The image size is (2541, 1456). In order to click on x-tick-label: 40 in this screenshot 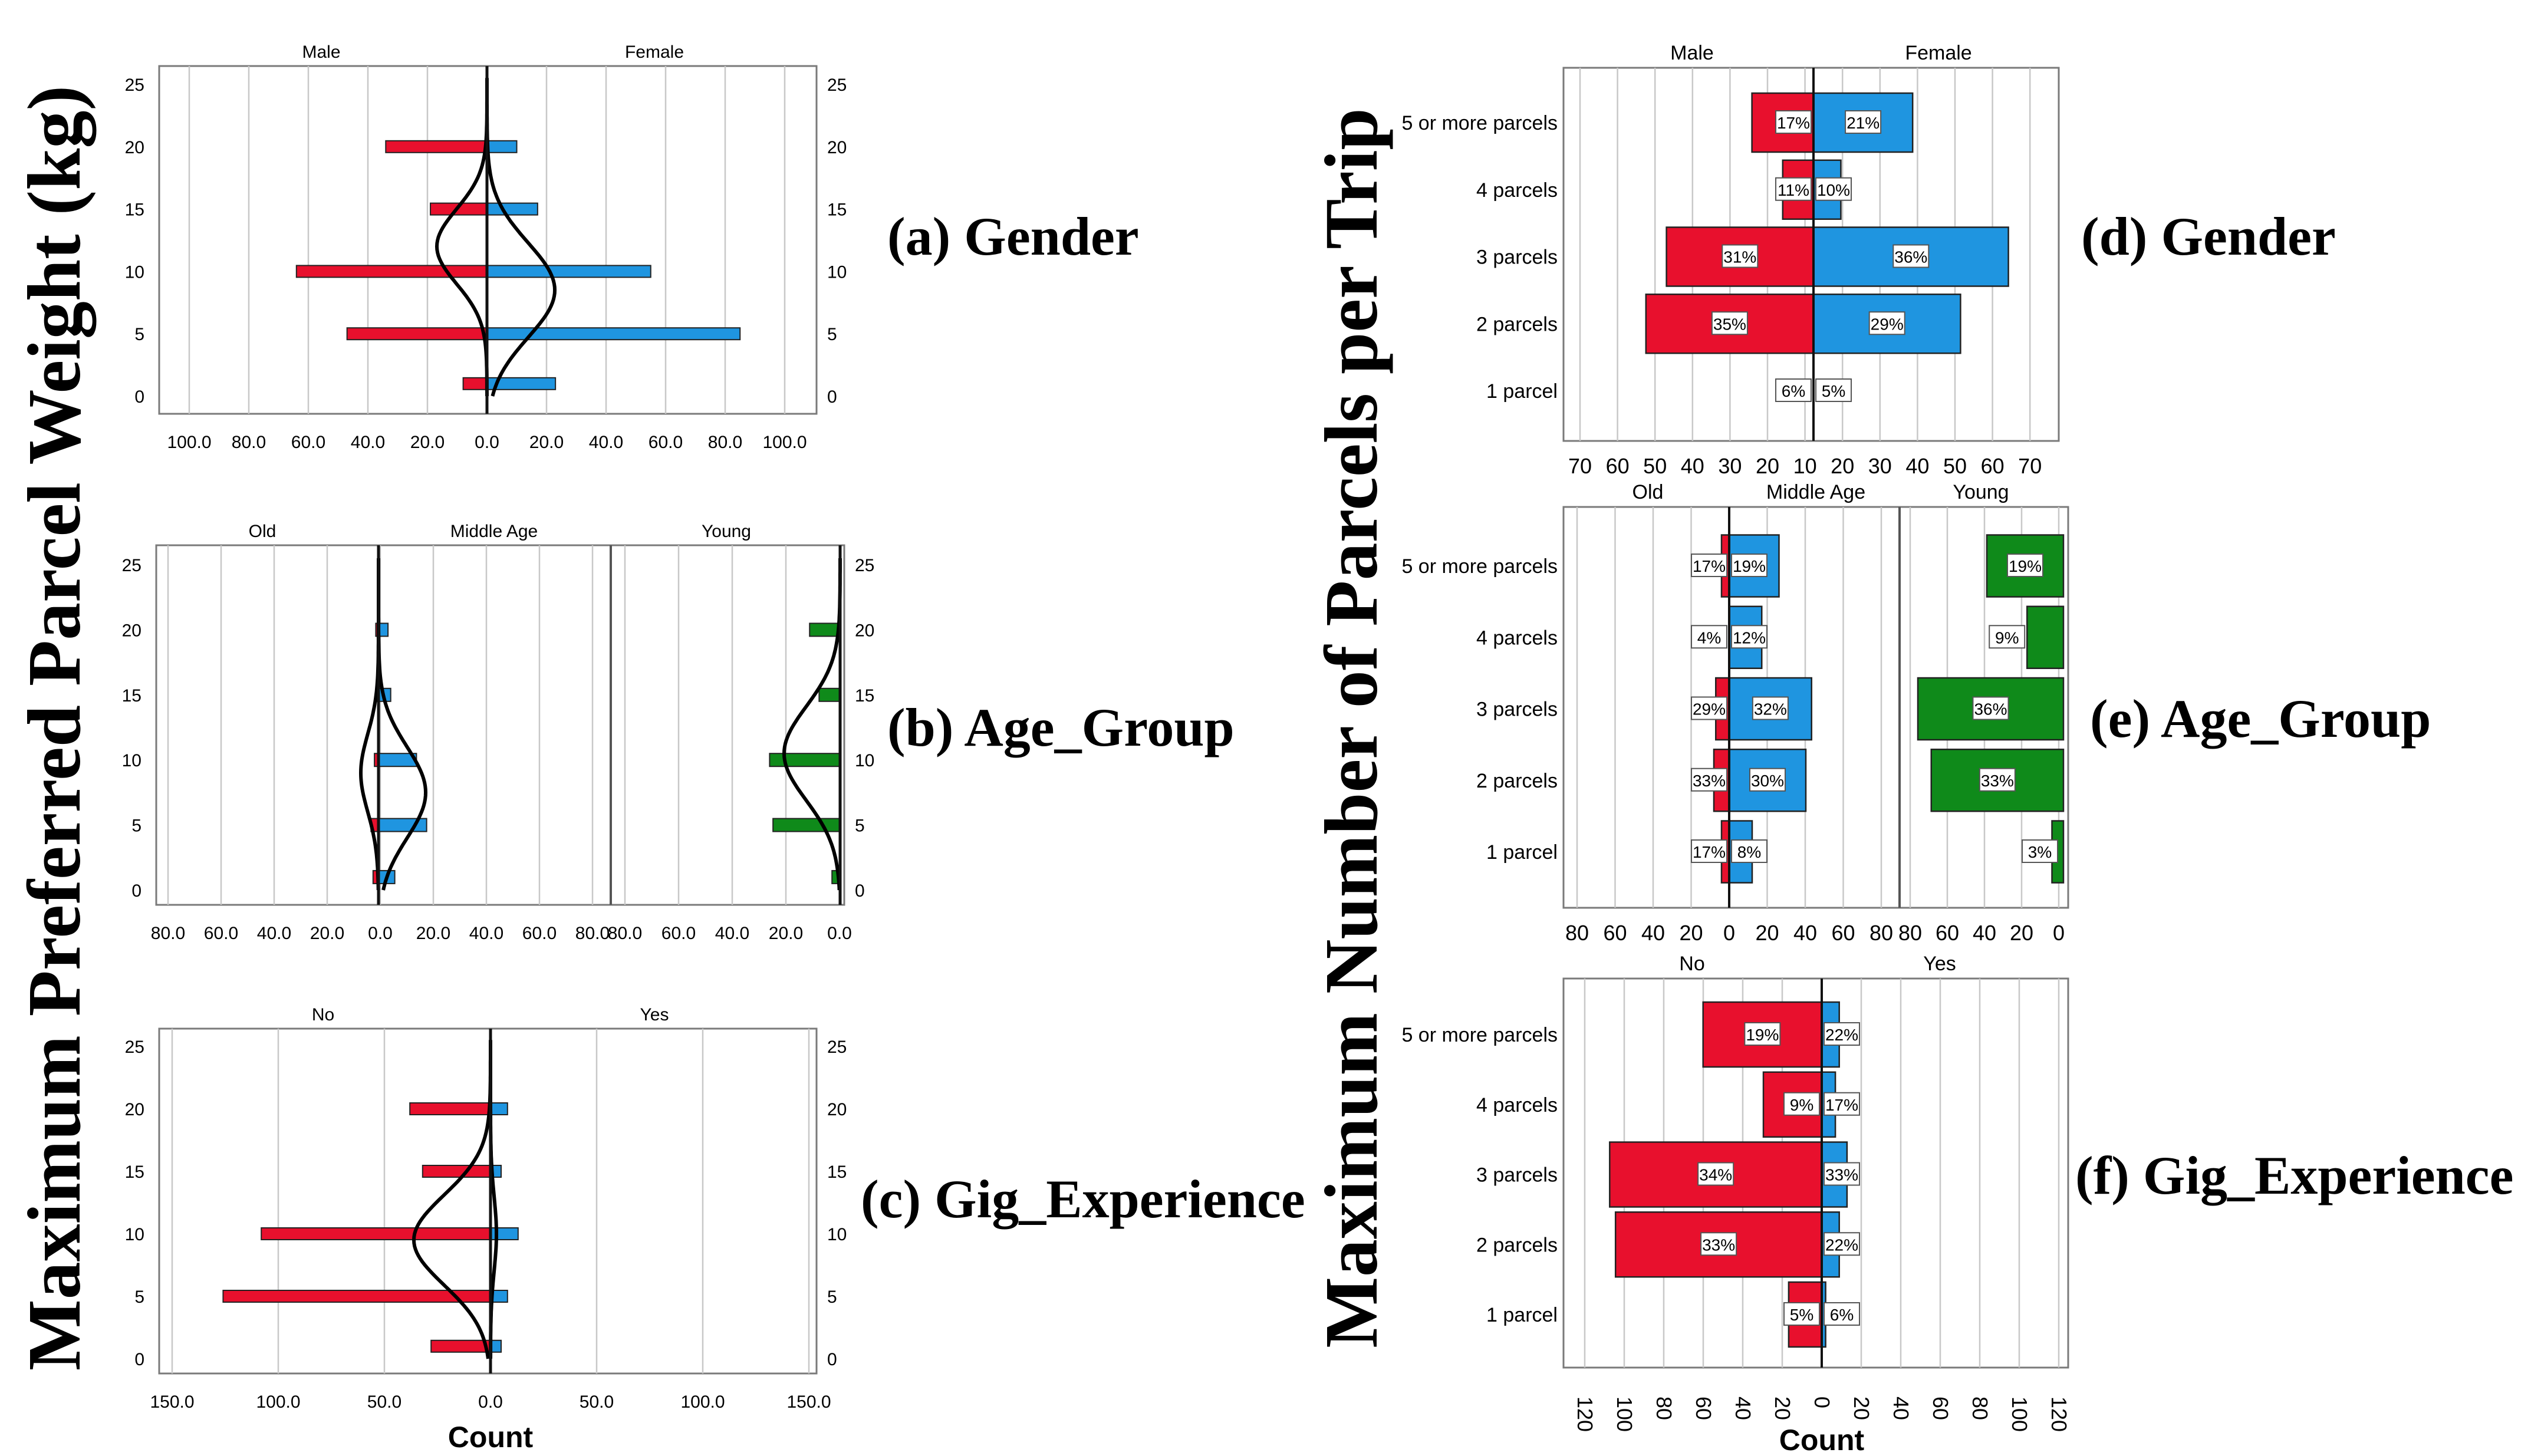, I will do `click(1917, 466)`.